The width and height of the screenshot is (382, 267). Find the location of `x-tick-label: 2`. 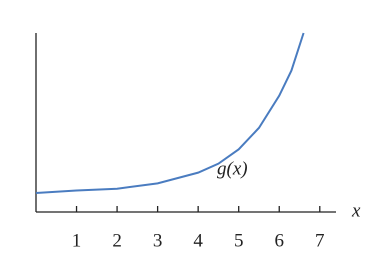

x-tick-label: 2 is located at coordinates (117, 240).